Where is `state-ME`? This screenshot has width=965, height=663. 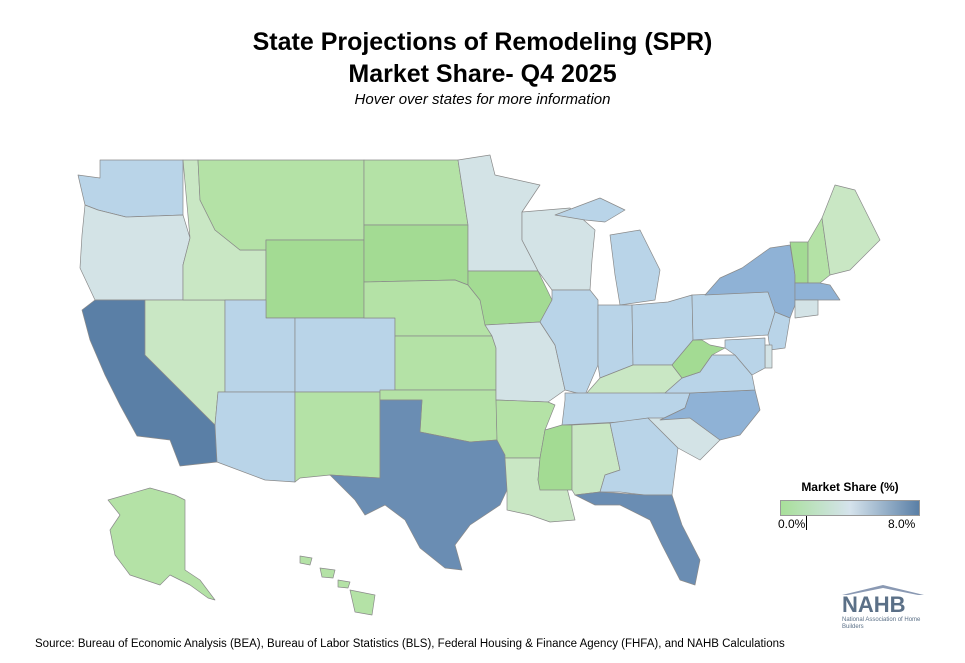
state-ME is located at coordinates (851, 230).